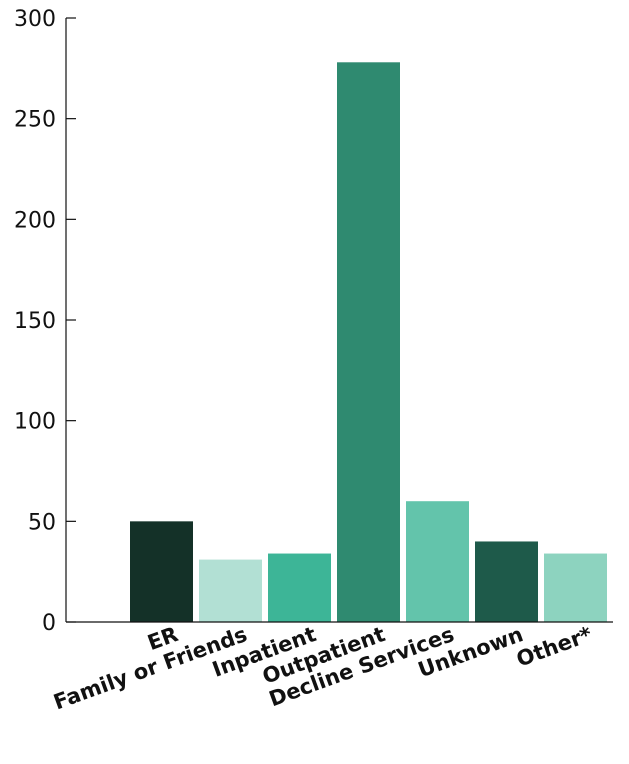 The image size is (629, 764). What do you see at coordinates (35, 220) in the screenshot?
I see `y-tick-label: 200` at bounding box center [35, 220].